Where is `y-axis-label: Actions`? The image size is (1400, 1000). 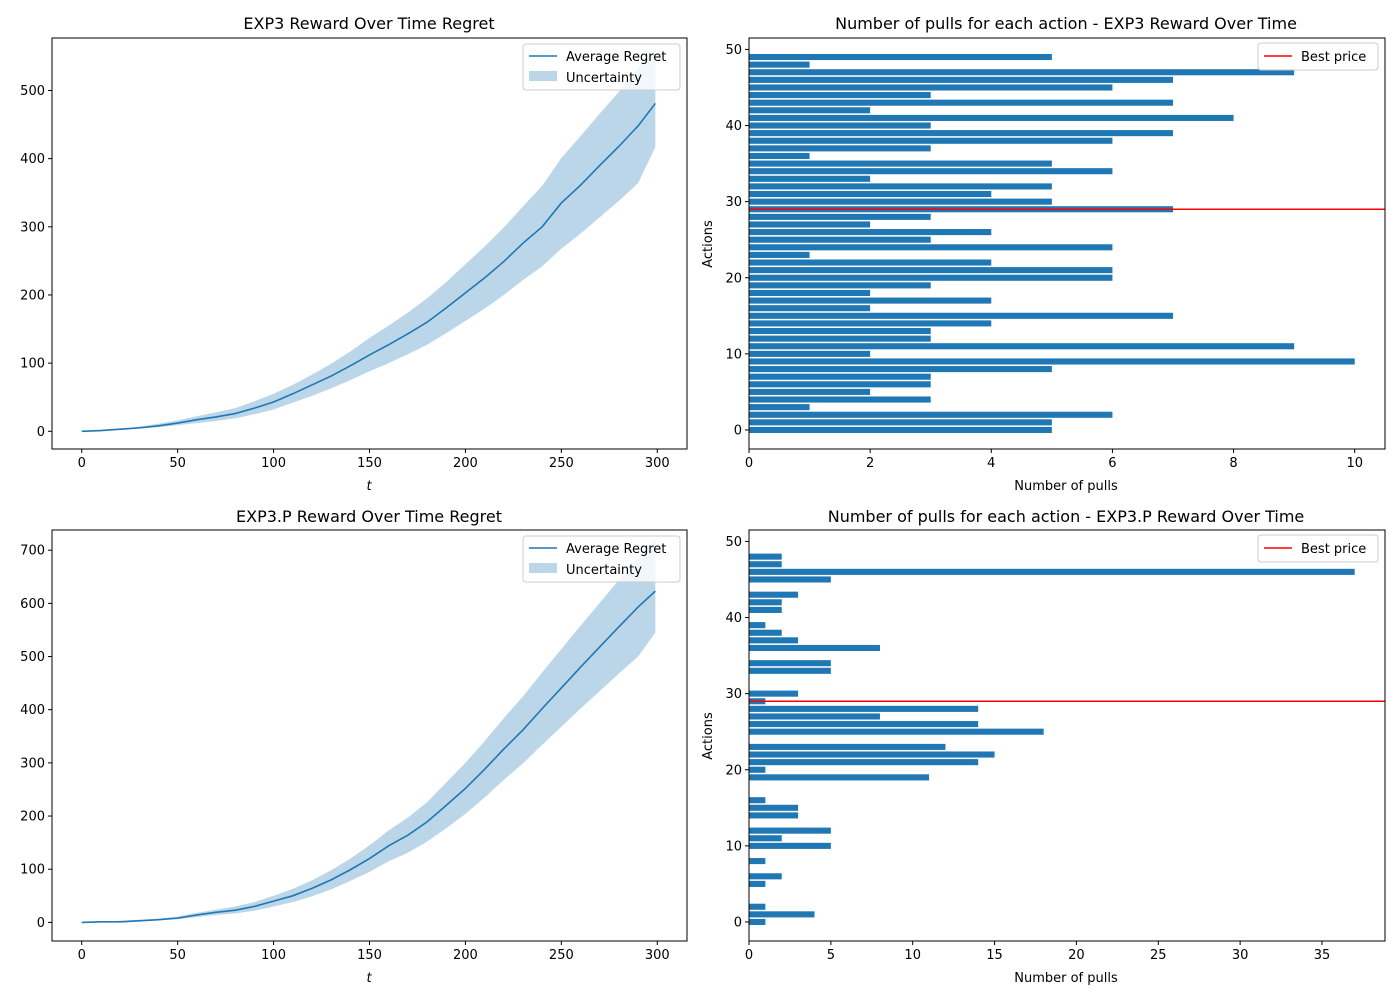 y-axis-label: Actions is located at coordinates (708, 736).